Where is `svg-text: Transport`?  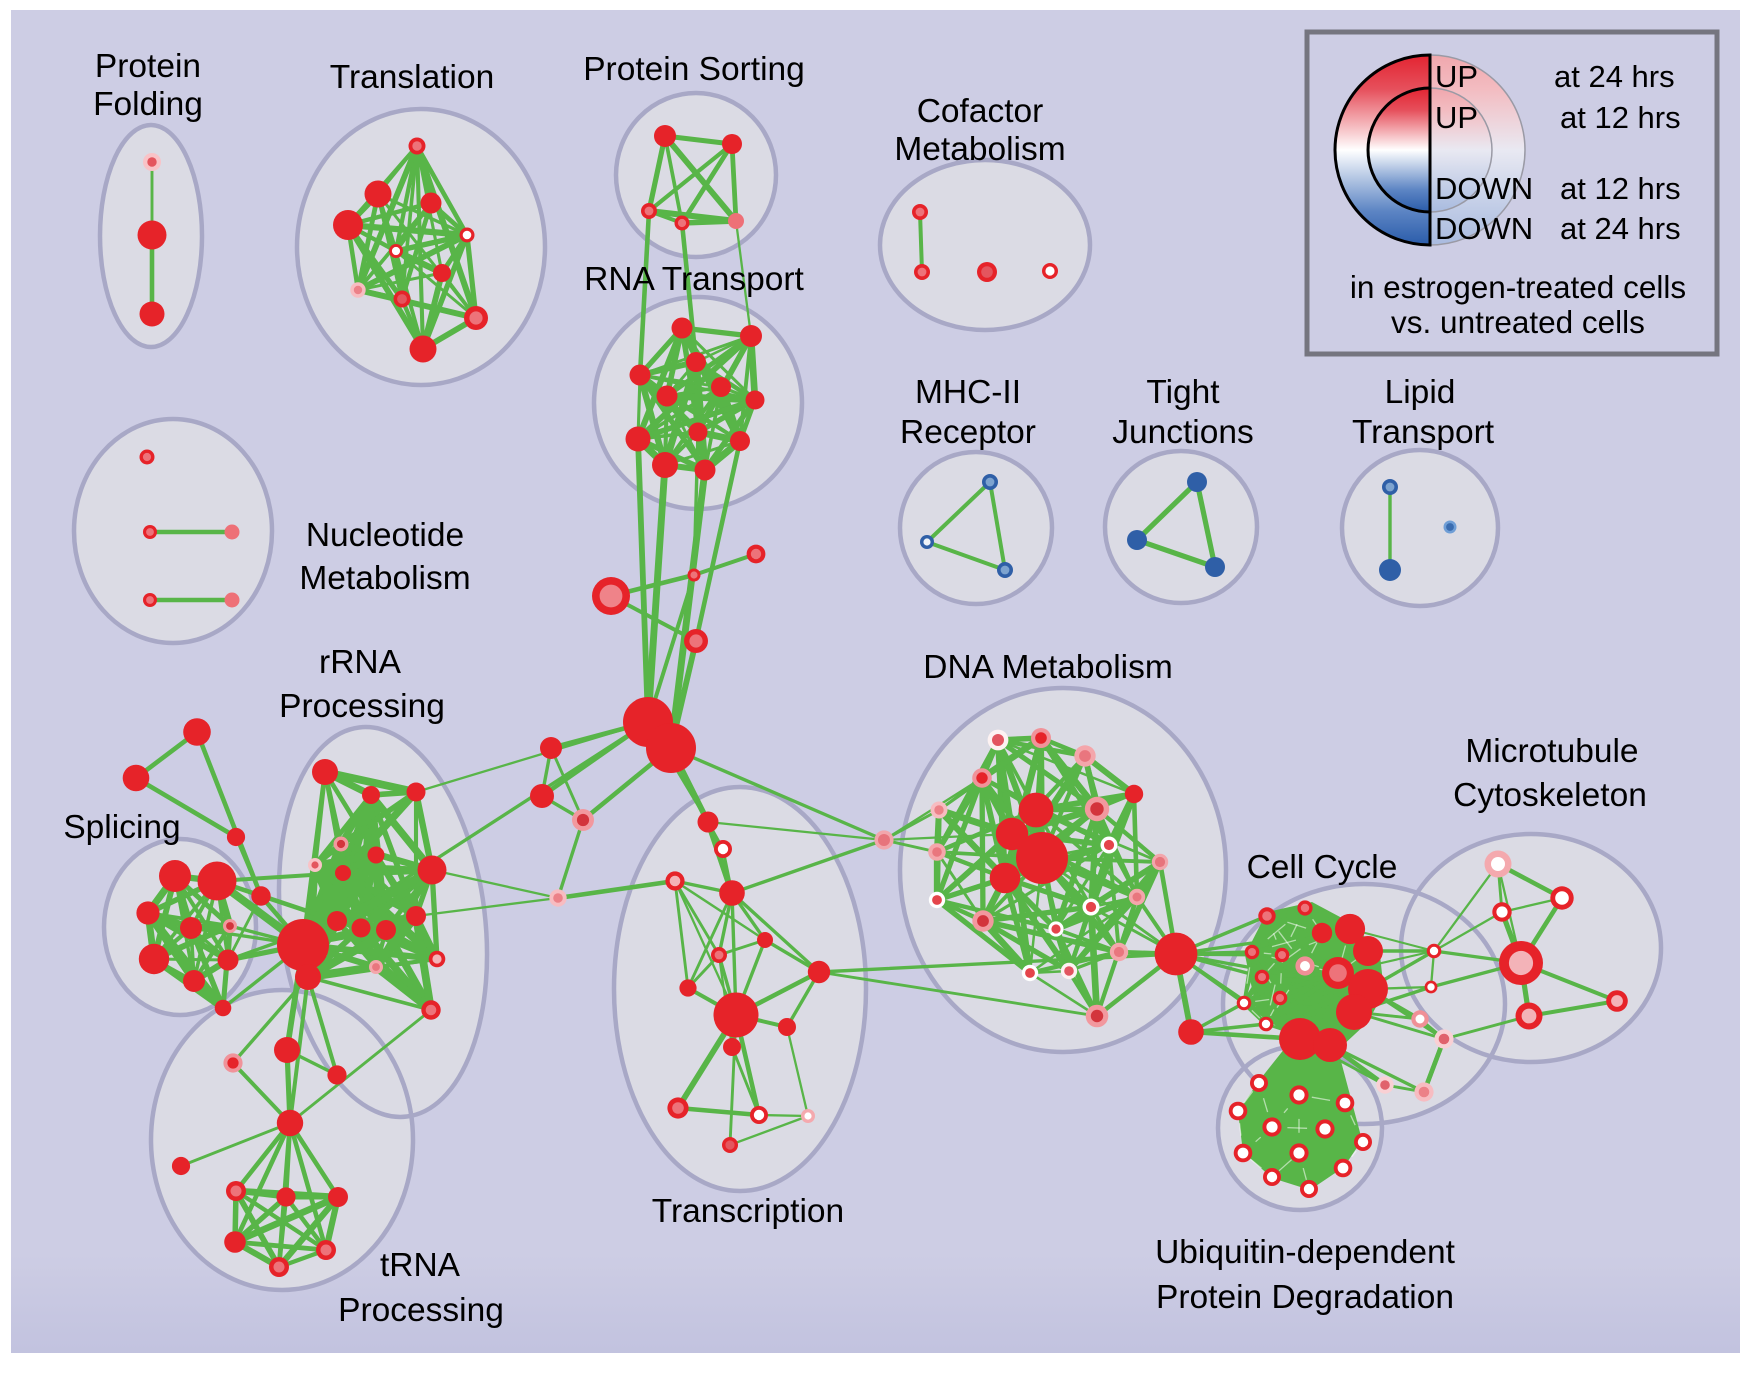
svg-text: Transport is located at coordinates (1423, 432).